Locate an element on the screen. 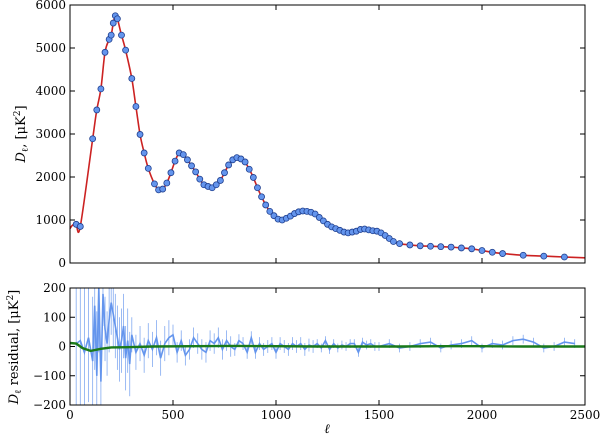  bottom-y-tick-label: 0 is located at coordinates (62, 347).